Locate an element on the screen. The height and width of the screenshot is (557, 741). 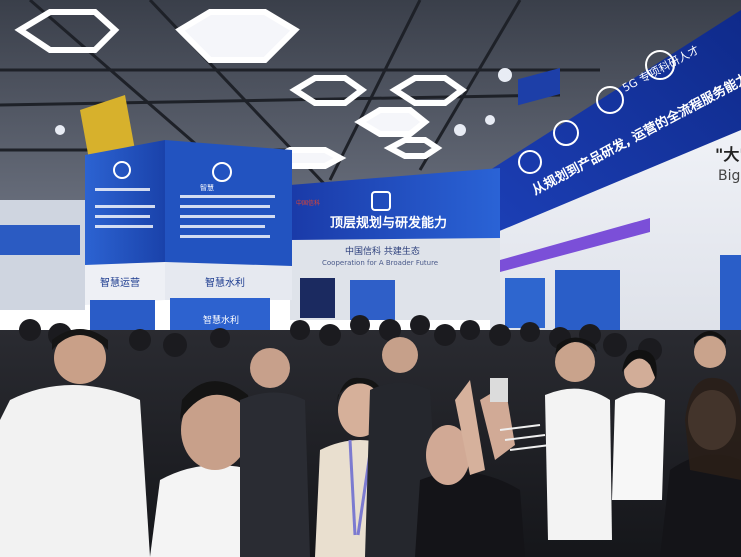
person-head-right is located at coordinates (575, 362).